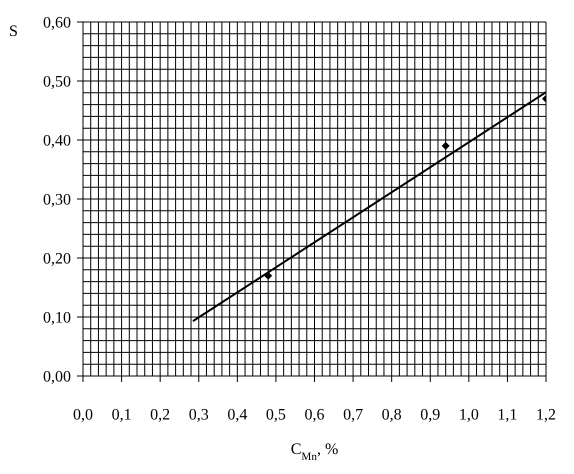 This screenshot has height=474, width=574. Describe the element at coordinates (122, 415) in the screenshot. I see `x-tick-label: 0,1` at that location.